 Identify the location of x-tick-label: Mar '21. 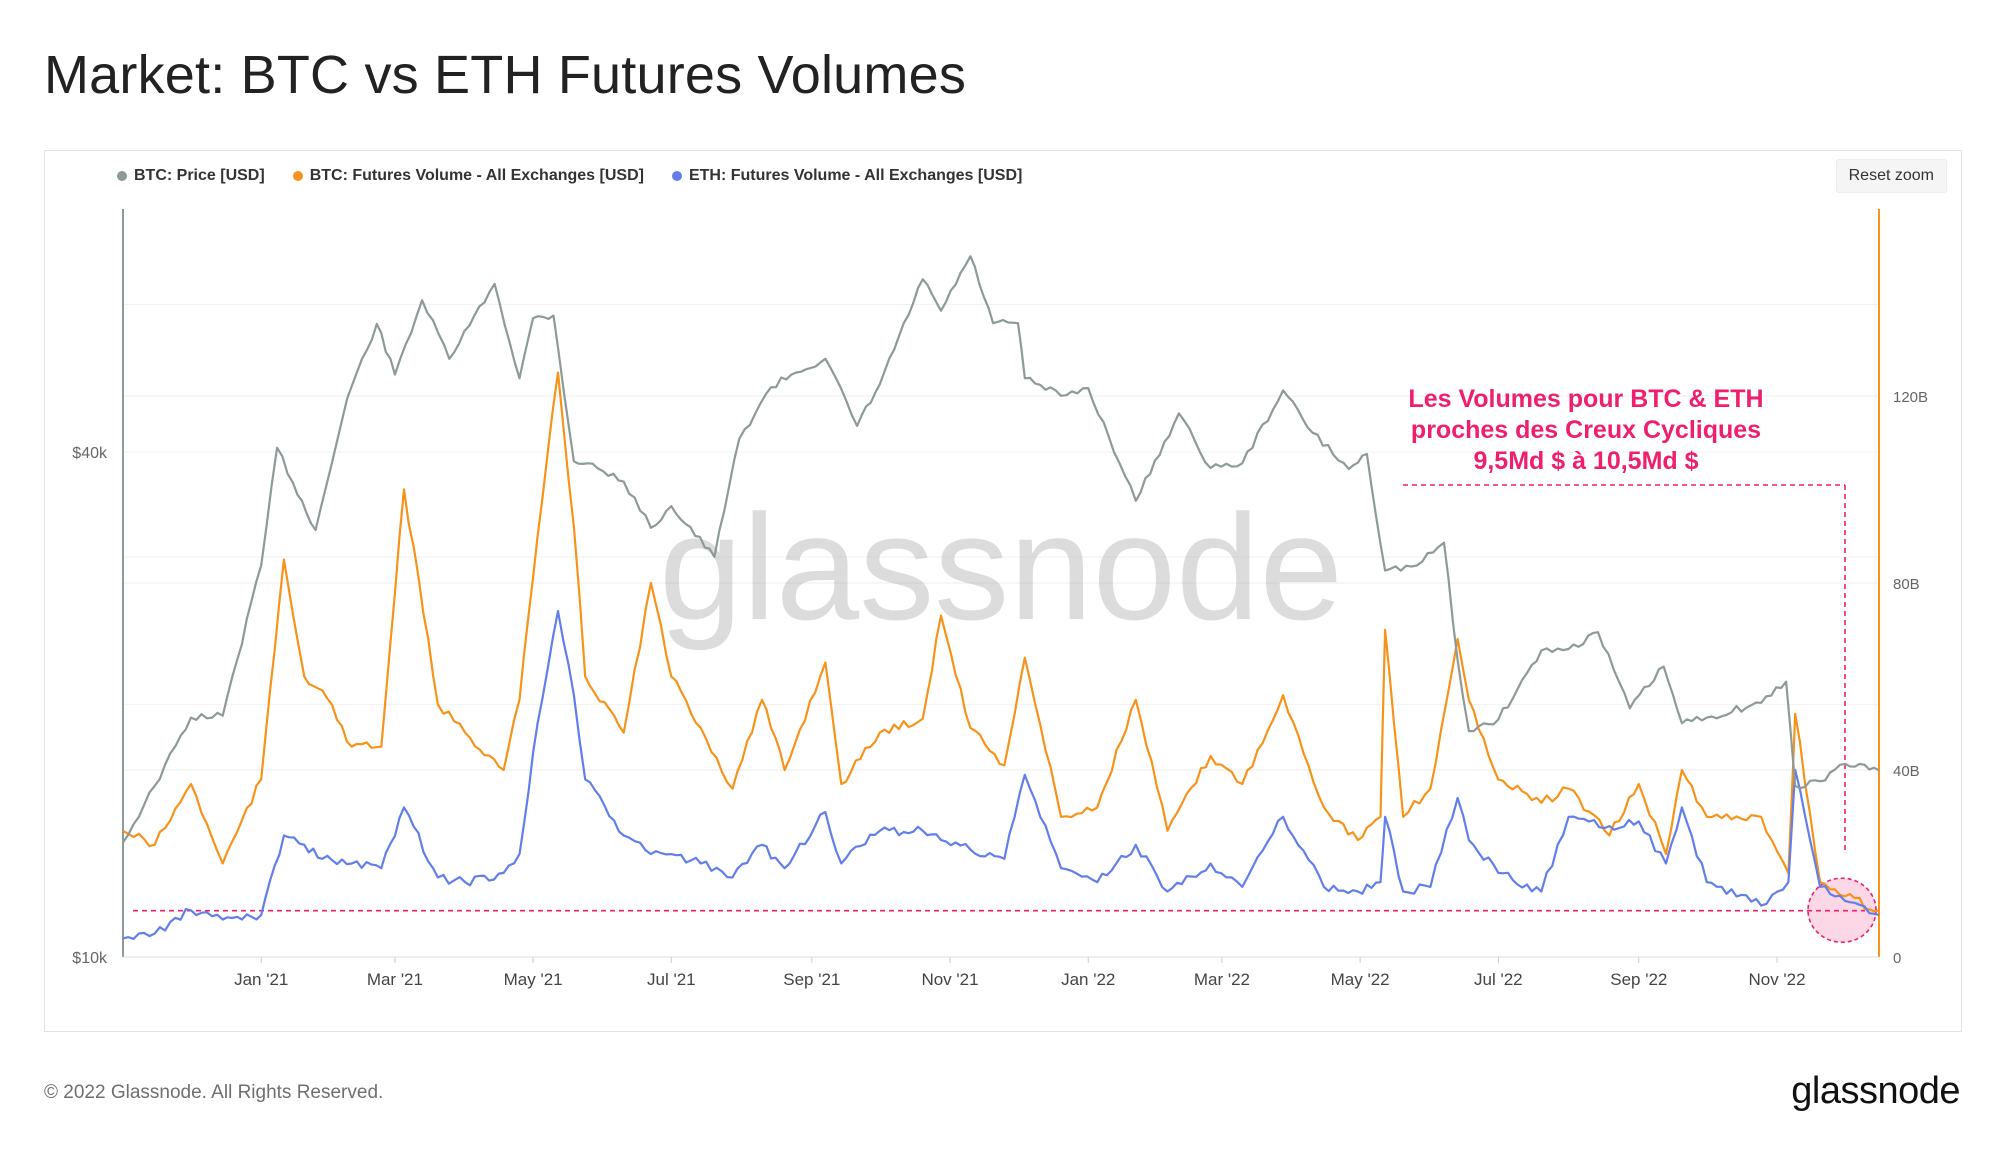
(395, 979).